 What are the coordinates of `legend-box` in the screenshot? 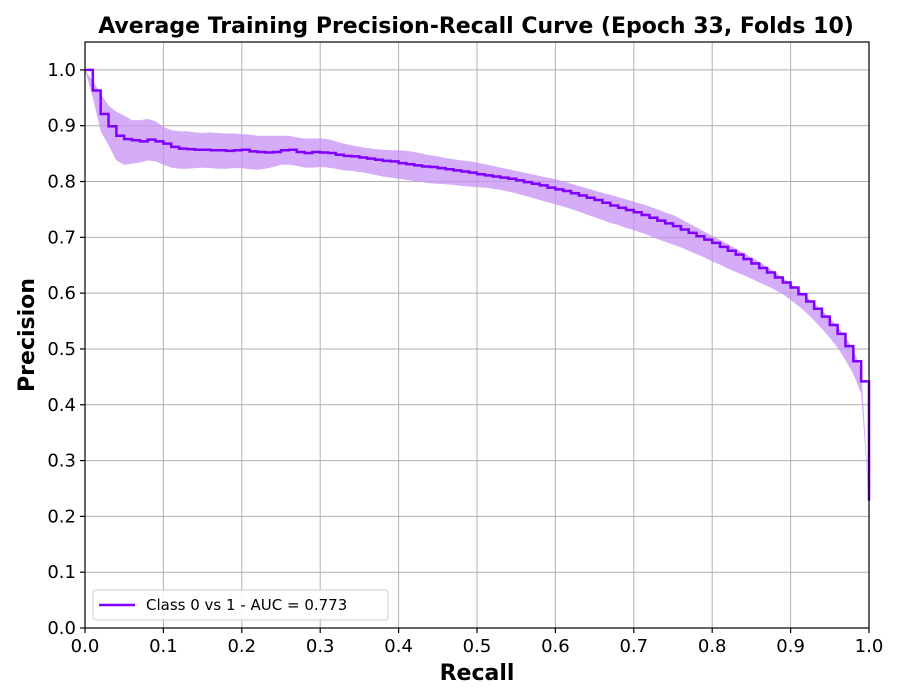 It's located at (240, 605).